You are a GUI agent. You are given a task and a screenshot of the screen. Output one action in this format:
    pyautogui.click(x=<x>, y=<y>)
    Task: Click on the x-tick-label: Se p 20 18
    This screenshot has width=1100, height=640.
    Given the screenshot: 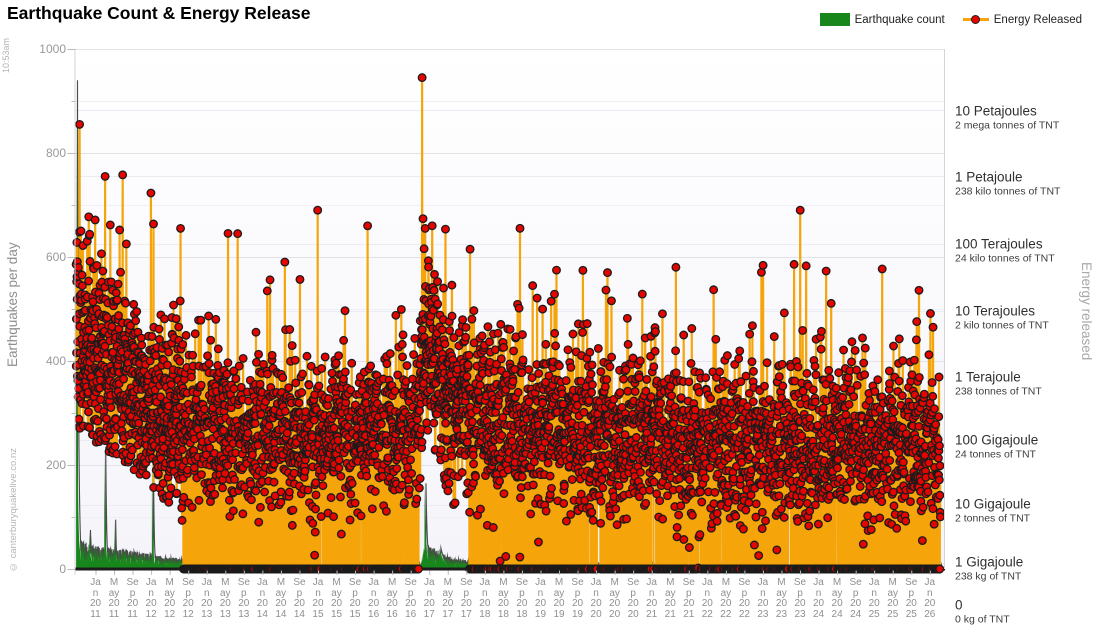 What is the action you would take?
    pyautogui.click(x=522, y=598)
    